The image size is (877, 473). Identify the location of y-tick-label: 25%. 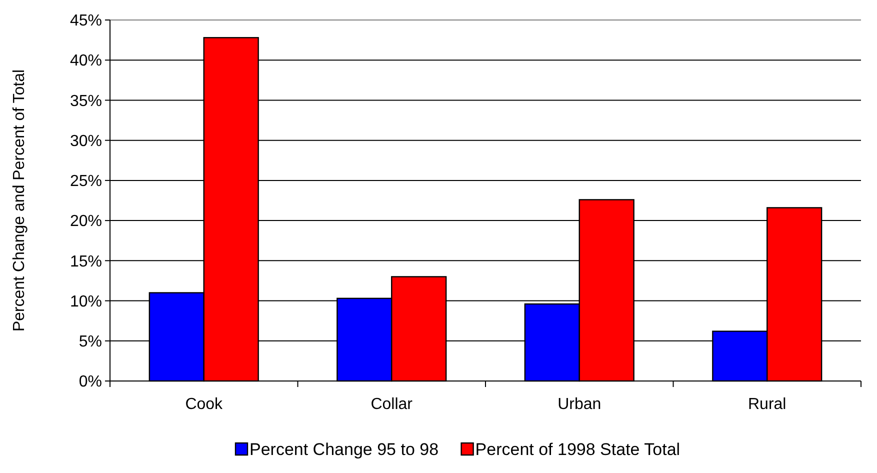
(86, 181).